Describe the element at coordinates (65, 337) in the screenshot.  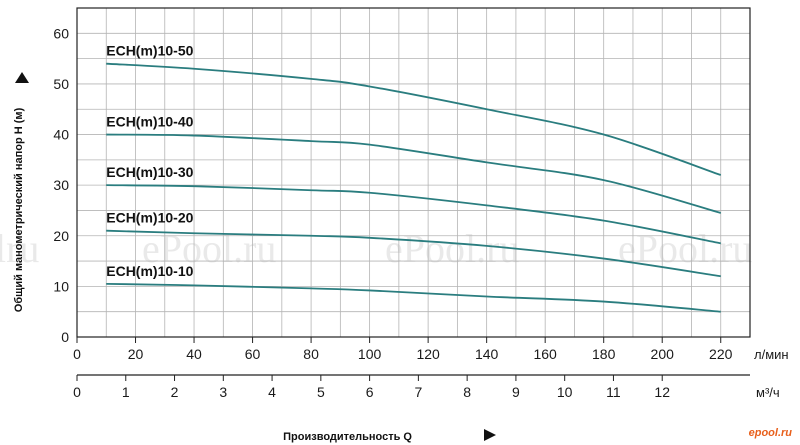
I see `y-tick-label: 0` at that location.